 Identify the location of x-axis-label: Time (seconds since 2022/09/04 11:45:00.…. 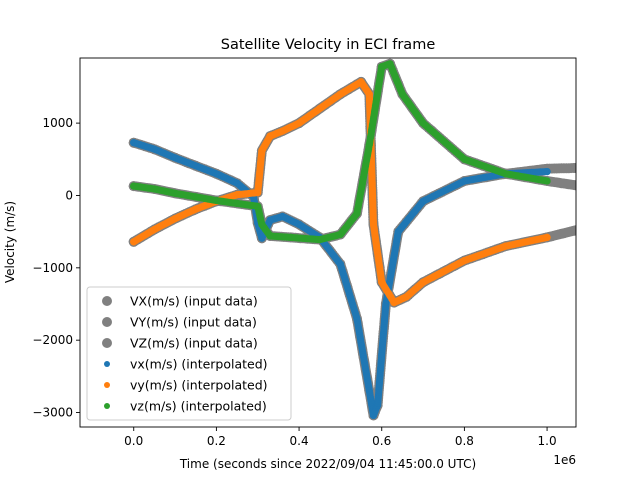
(327, 464).